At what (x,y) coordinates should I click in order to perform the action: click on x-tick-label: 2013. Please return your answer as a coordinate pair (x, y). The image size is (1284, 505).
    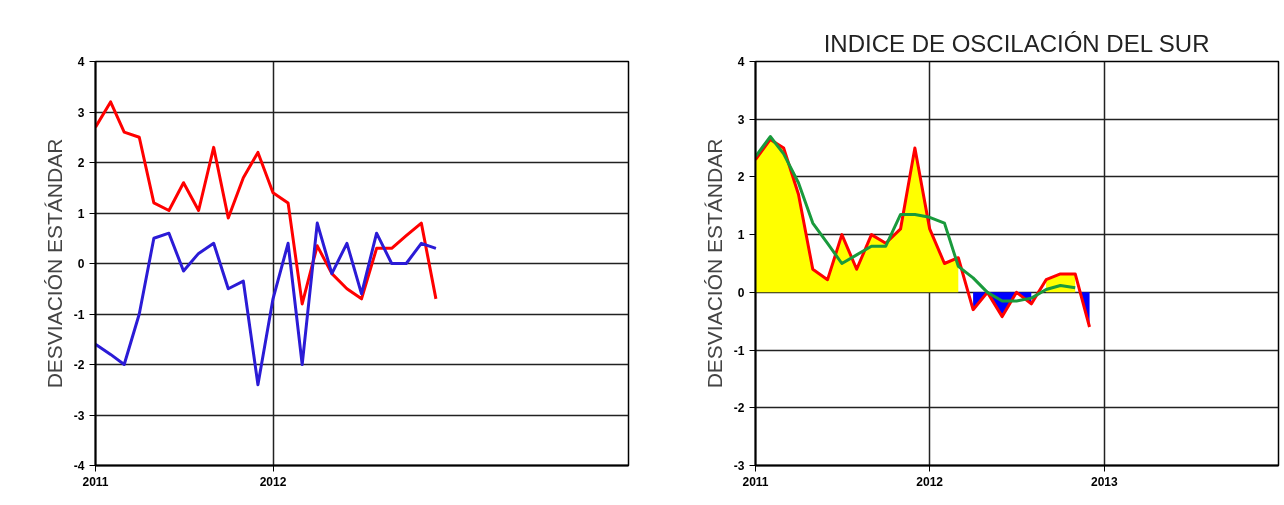
    Looking at the image, I should click on (1104, 481).